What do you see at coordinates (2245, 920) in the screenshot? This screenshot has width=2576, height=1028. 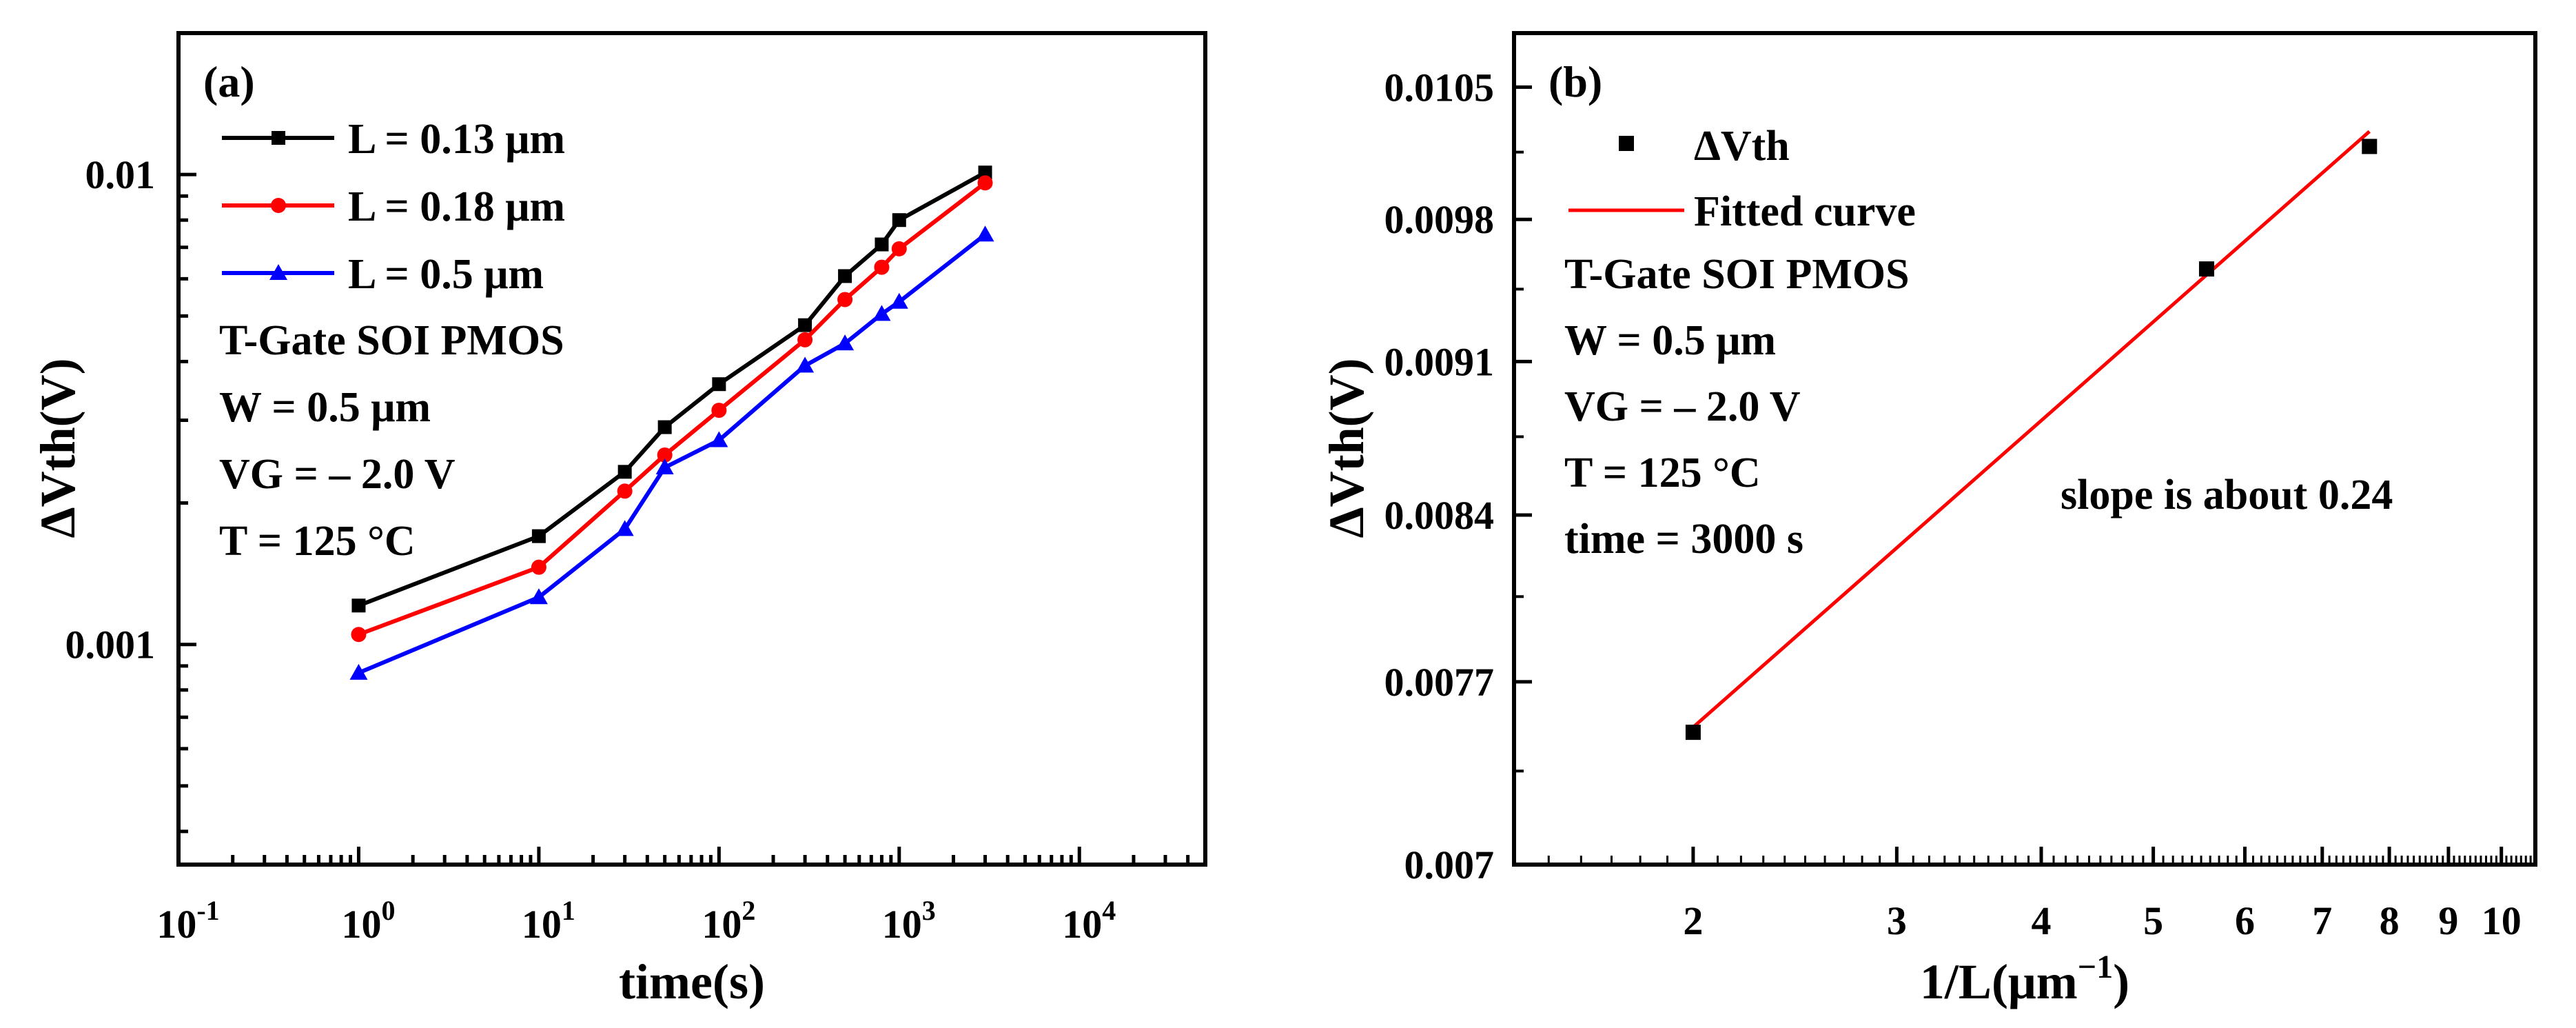 I see `x-tick-label: 6` at bounding box center [2245, 920].